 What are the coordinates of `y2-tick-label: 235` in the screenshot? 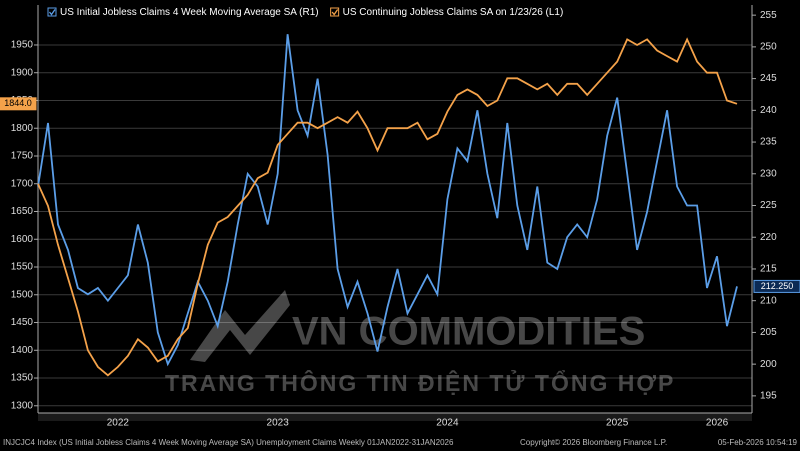 It's located at (768, 142).